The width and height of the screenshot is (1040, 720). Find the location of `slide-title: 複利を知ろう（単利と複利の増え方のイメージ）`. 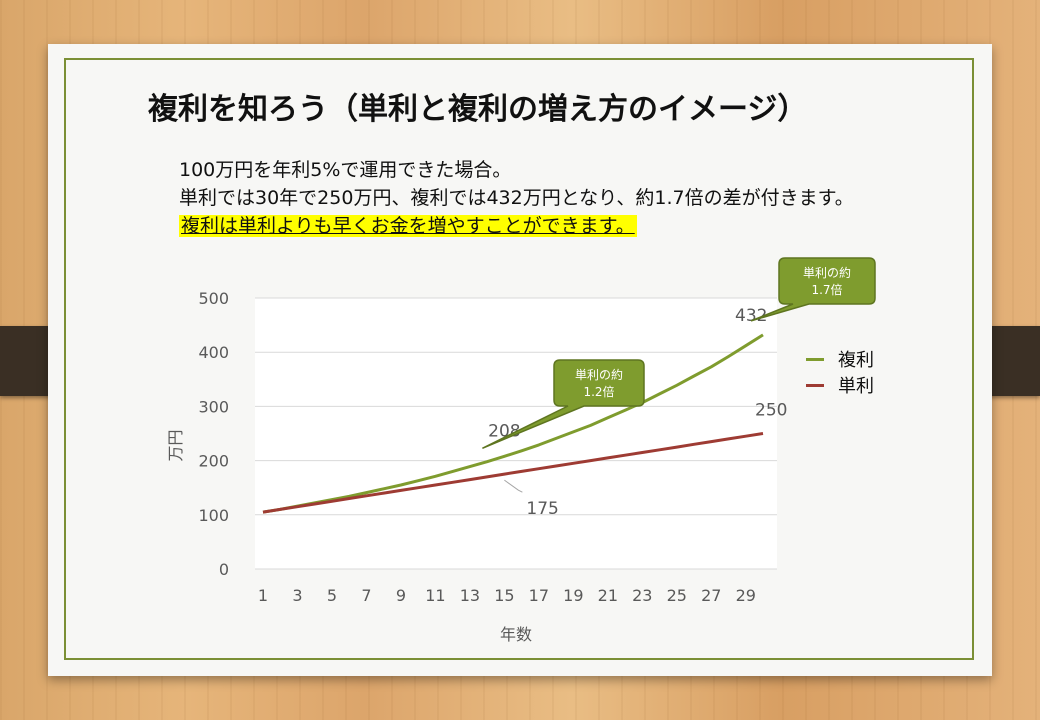

slide-title: 複利を知ろう（単利と複利の増え方のイメージ） is located at coordinates (478, 109).